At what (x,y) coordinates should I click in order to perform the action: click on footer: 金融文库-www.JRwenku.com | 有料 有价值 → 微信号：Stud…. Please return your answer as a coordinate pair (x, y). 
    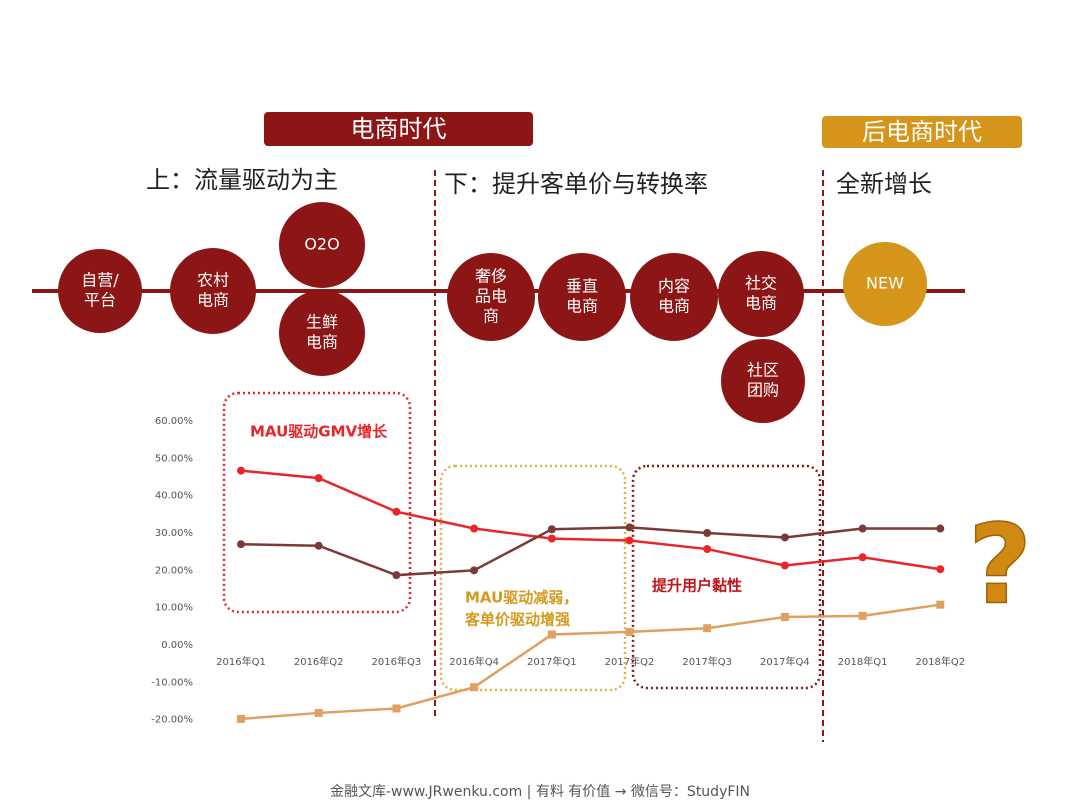
    Looking at the image, I should click on (540, 792).